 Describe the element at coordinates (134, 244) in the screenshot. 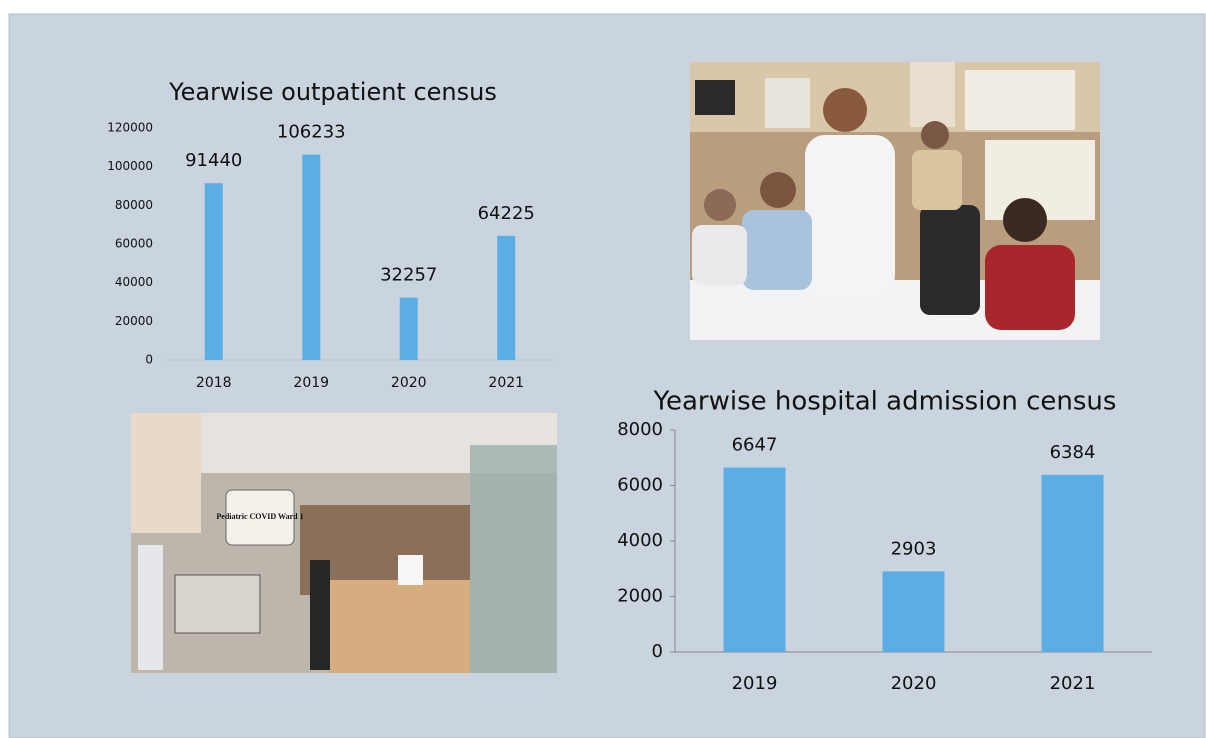

I see `y-tick-label: 60000` at that location.